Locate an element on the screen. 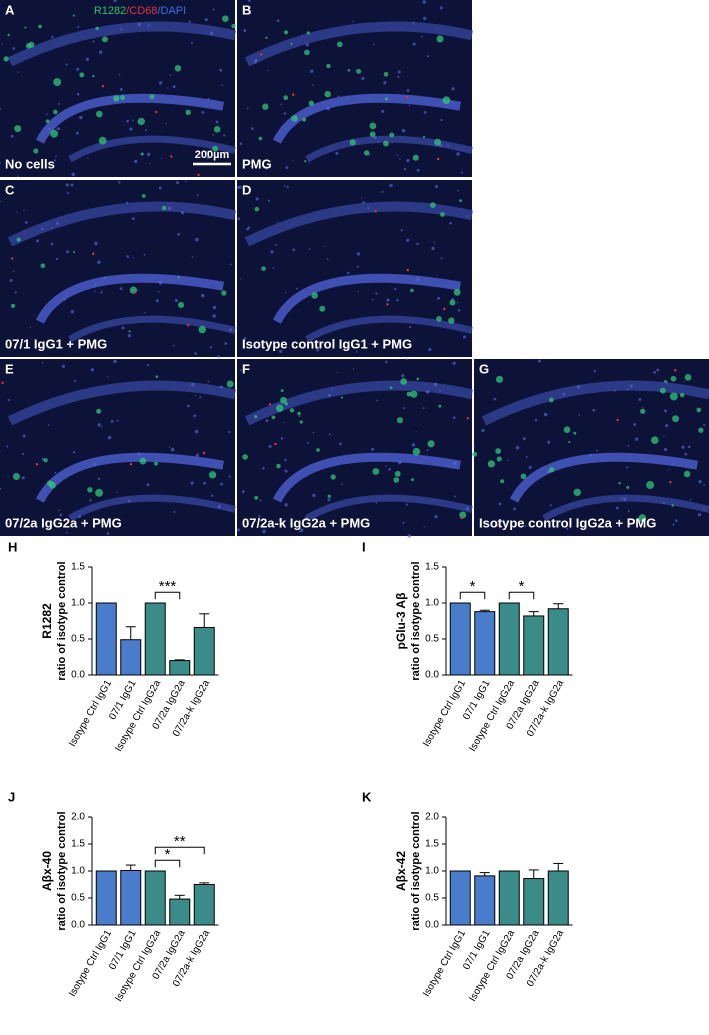 The height and width of the screenshot is (1035, 709). tissue-band is located at coordinates (359, 403).